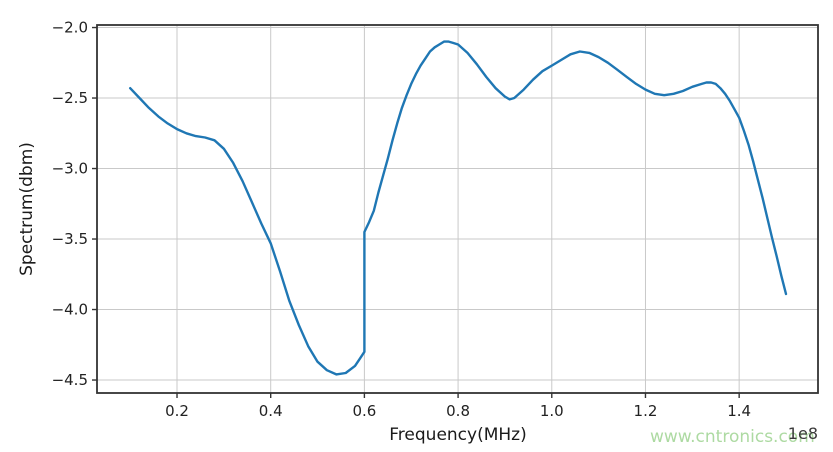  I want to click on x-tick-label: 0.4, so click(271, 411).